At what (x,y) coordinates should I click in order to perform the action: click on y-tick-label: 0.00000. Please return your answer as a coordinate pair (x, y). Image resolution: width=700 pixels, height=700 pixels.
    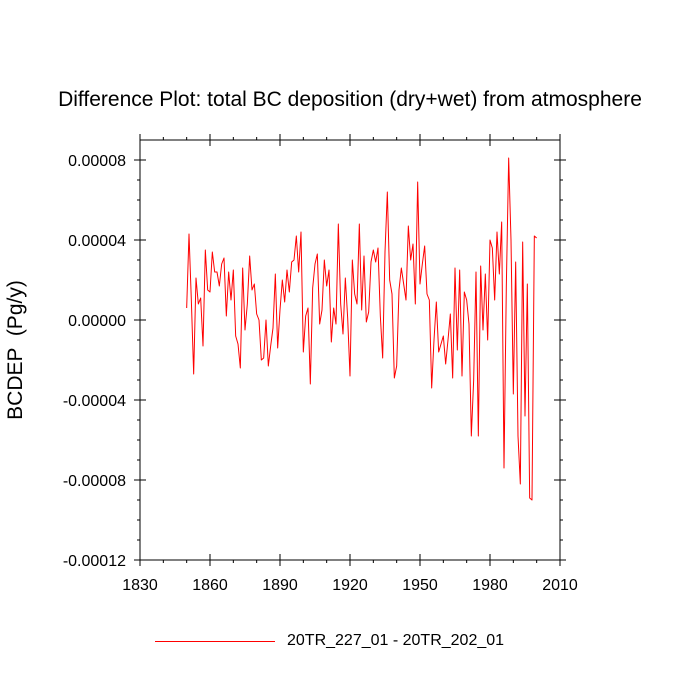
    Looking at the image, I should click on (97, 321).